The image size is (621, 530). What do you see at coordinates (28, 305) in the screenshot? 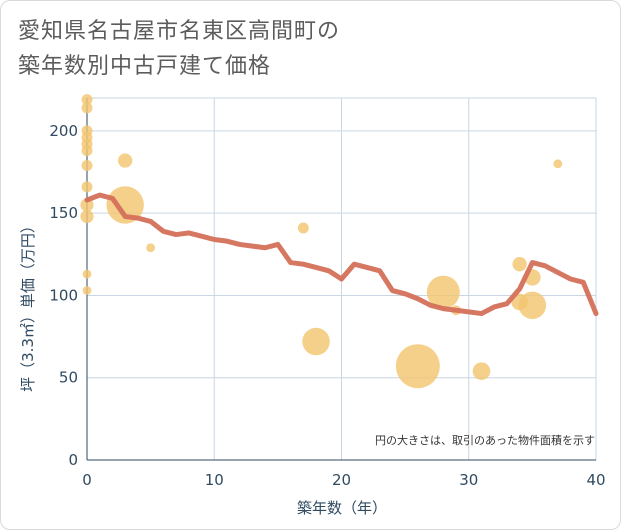
I see `y-axis-title: 坪（3.3㎡）単価（万円）` at bounding box center [28, 305].